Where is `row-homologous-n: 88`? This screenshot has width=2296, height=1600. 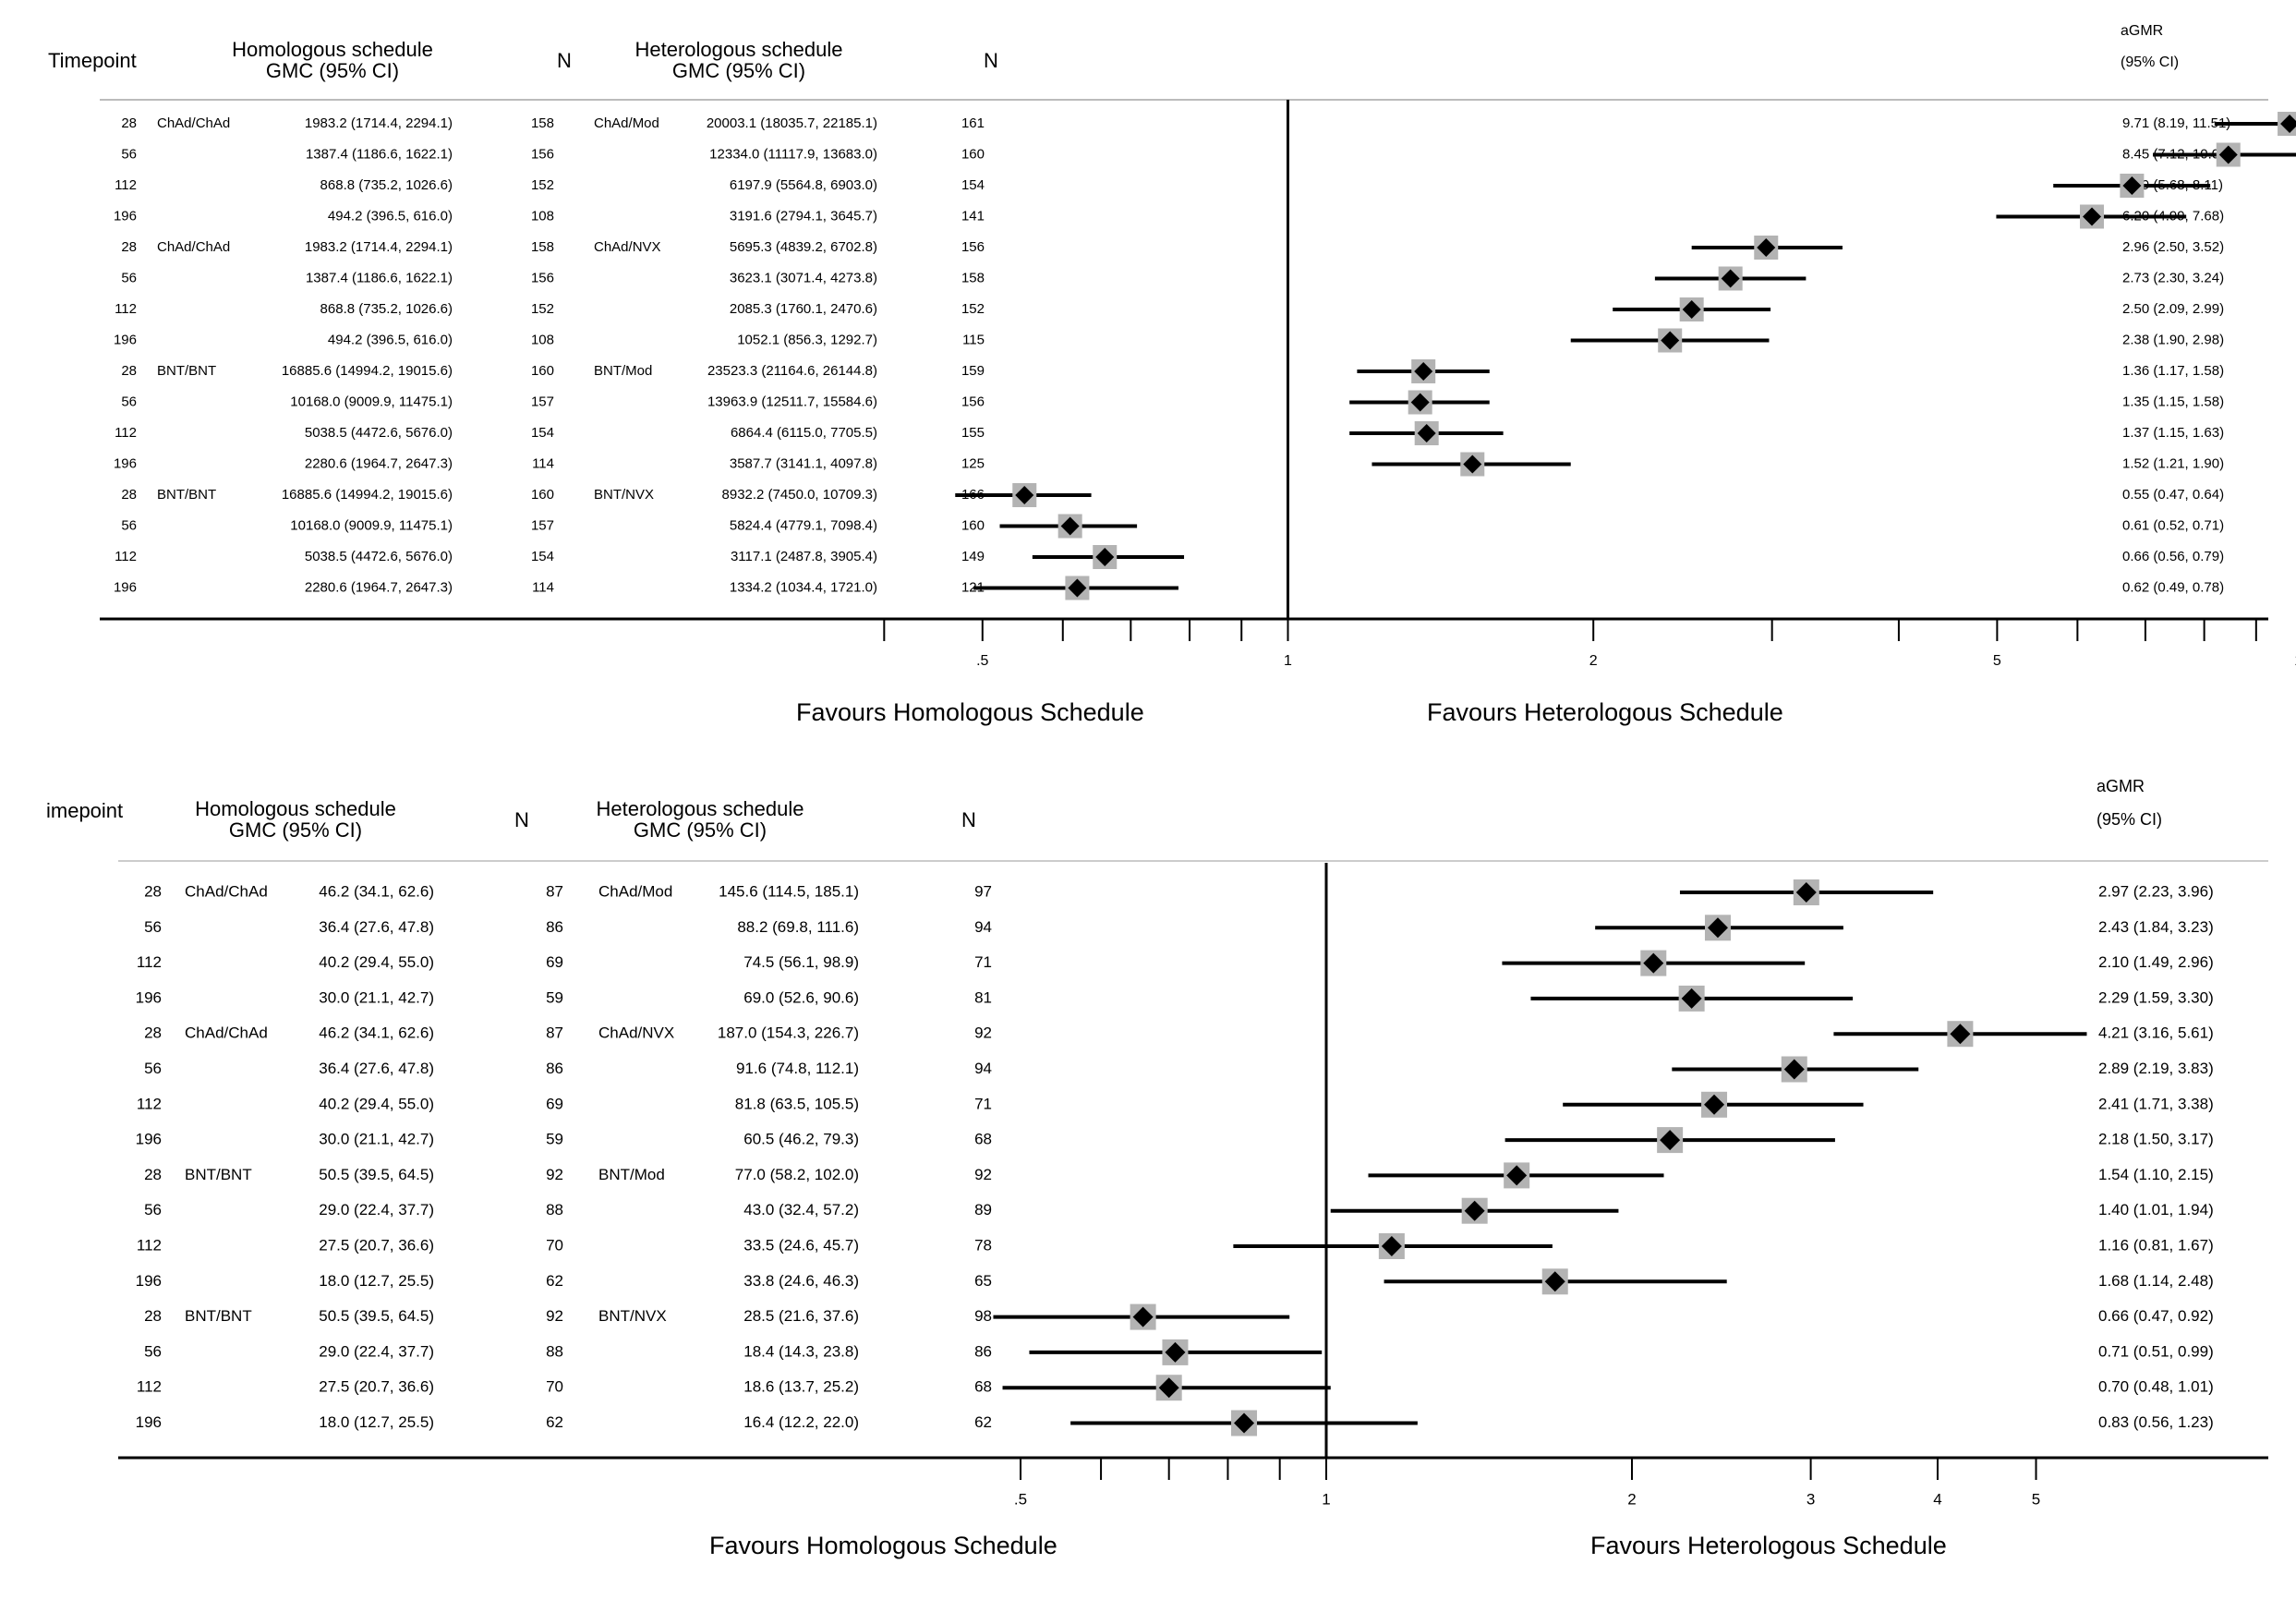
row-homologous-n: 88 is located at coordinates (555, 1209).